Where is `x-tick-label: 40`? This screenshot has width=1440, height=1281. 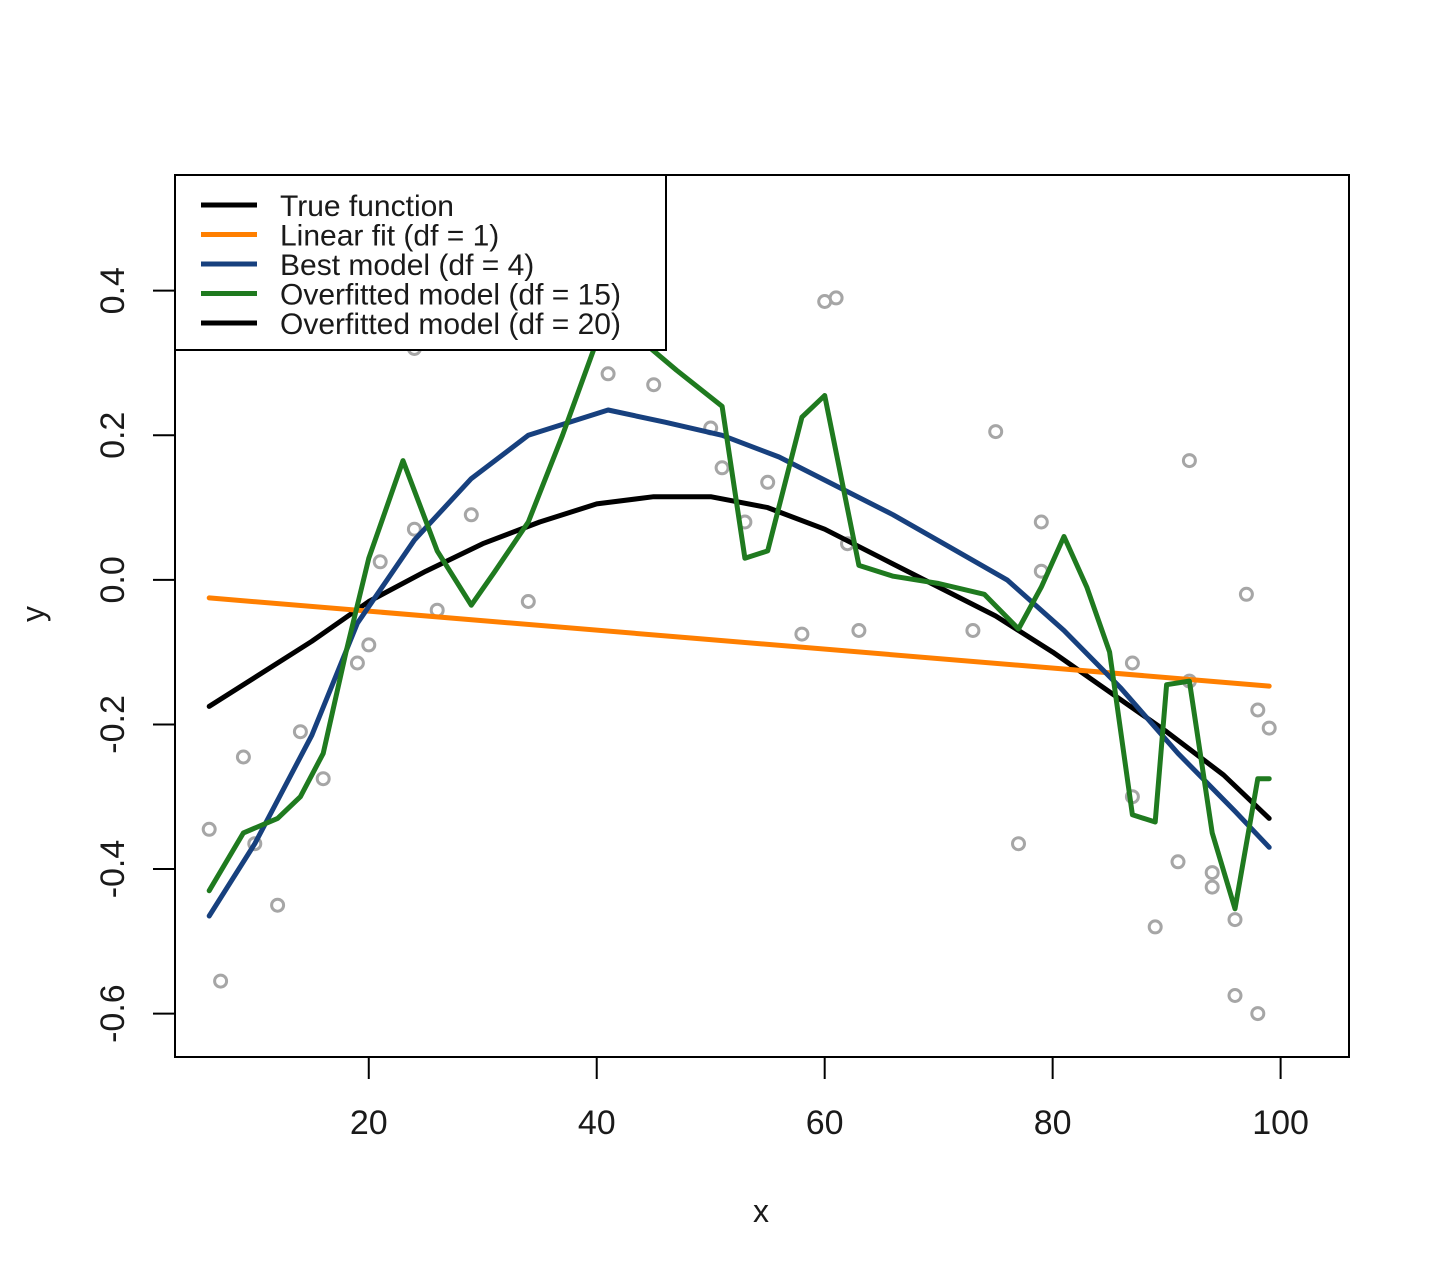
x-tick-label: 40 is located at coordinates (597, 1123).